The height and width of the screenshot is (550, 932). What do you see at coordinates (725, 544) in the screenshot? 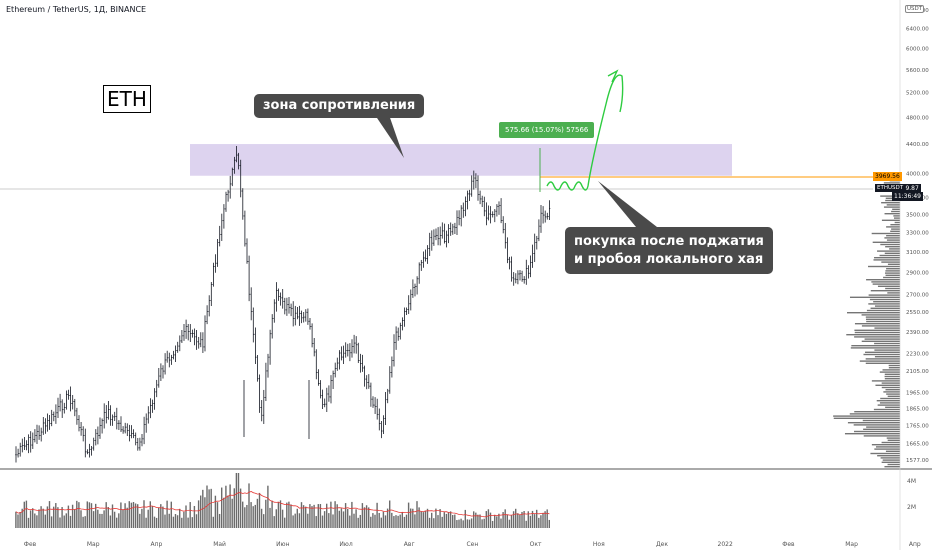
I see `time-tick-label: 2022` at bounding box center [725, 544].